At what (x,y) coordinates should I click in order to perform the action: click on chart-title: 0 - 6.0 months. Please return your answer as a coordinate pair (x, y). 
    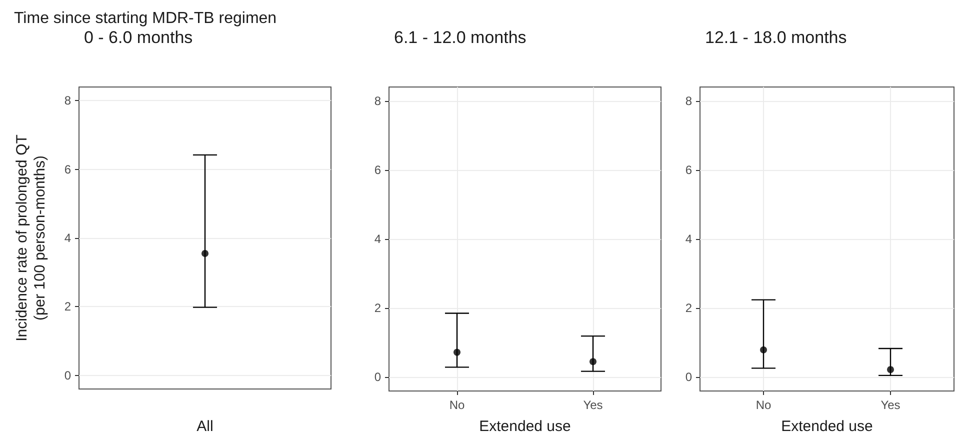
    Looking at the image, I should click on (138, 37).